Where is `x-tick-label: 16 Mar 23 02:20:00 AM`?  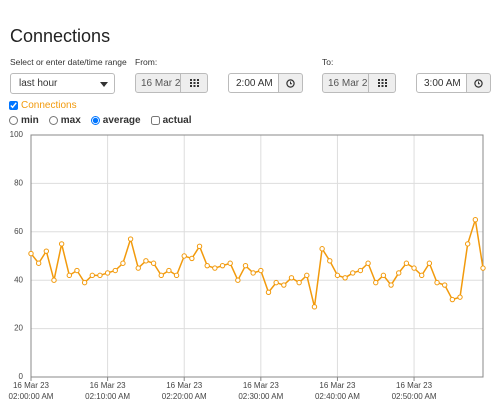 x-tick-label: 16 Mar 23 02:20:00 AM is located at coordinates (184, 391).